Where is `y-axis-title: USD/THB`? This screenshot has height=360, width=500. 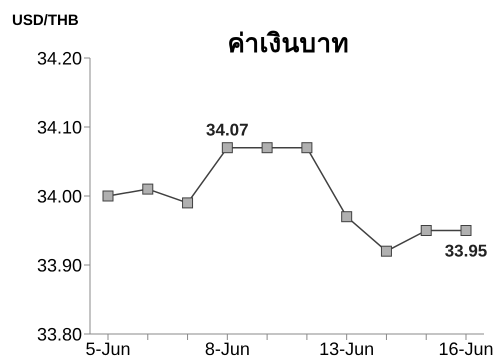 y-axis-title: USD/THB is located at coordinates (45, 20).